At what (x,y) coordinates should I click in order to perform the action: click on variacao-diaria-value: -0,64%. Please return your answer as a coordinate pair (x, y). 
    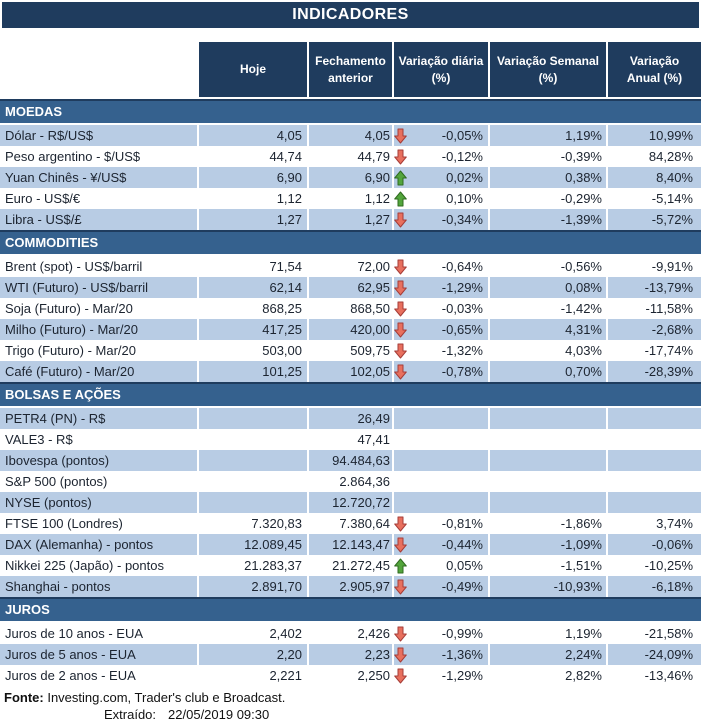
    Looking at the image, I should click on (462, 266).